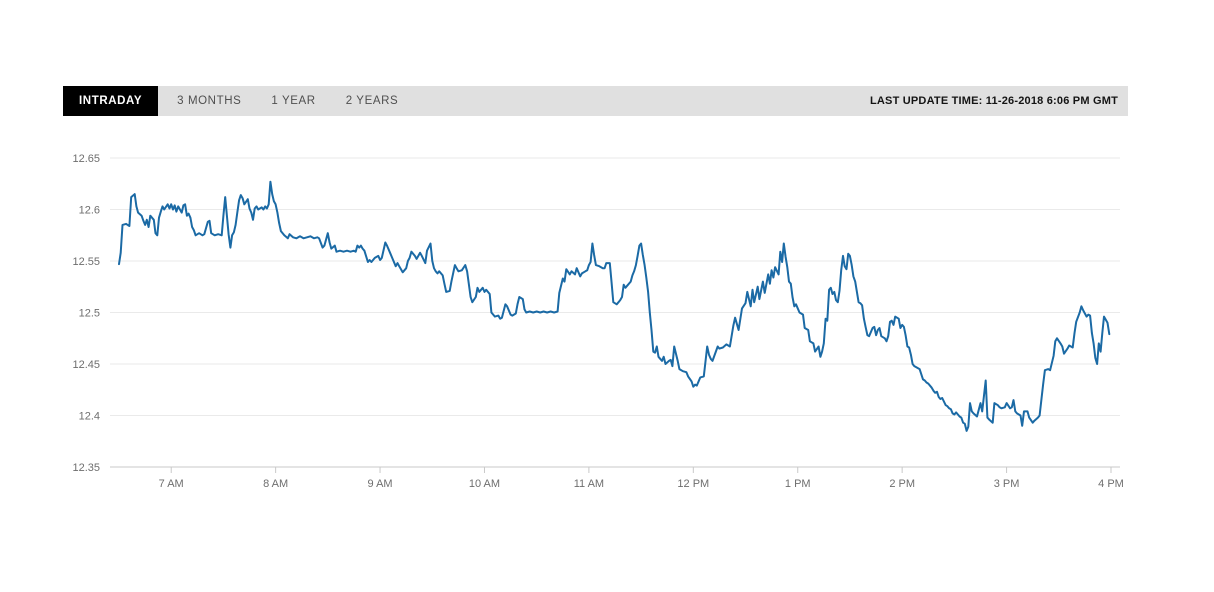 This screenshot has width=1214, height=592. Describe the element at coordinates (1111, 484) in the screenshot. I see `x-axis-label: 4 PM` at that location.